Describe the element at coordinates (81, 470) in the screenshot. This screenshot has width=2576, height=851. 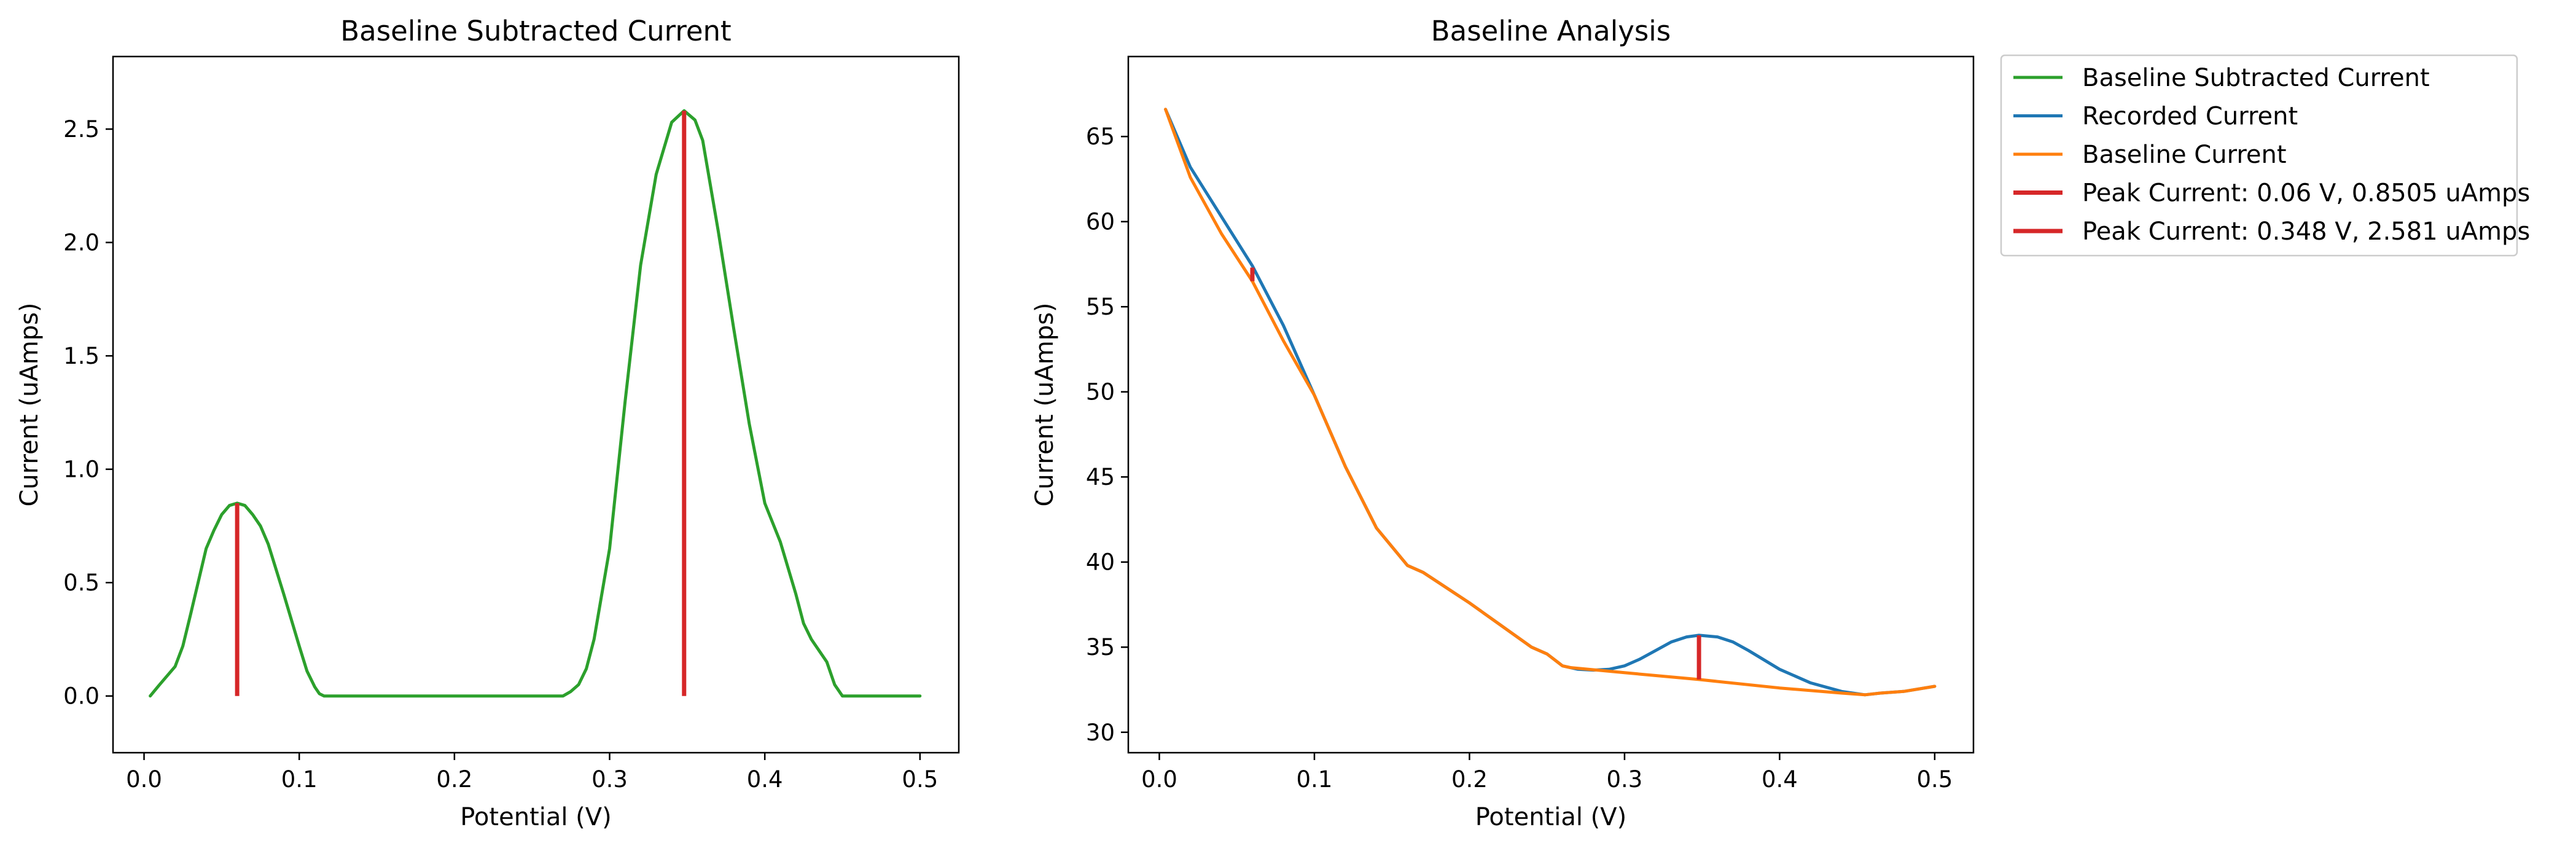
I see `y-tick-label: 1.0` at that location.